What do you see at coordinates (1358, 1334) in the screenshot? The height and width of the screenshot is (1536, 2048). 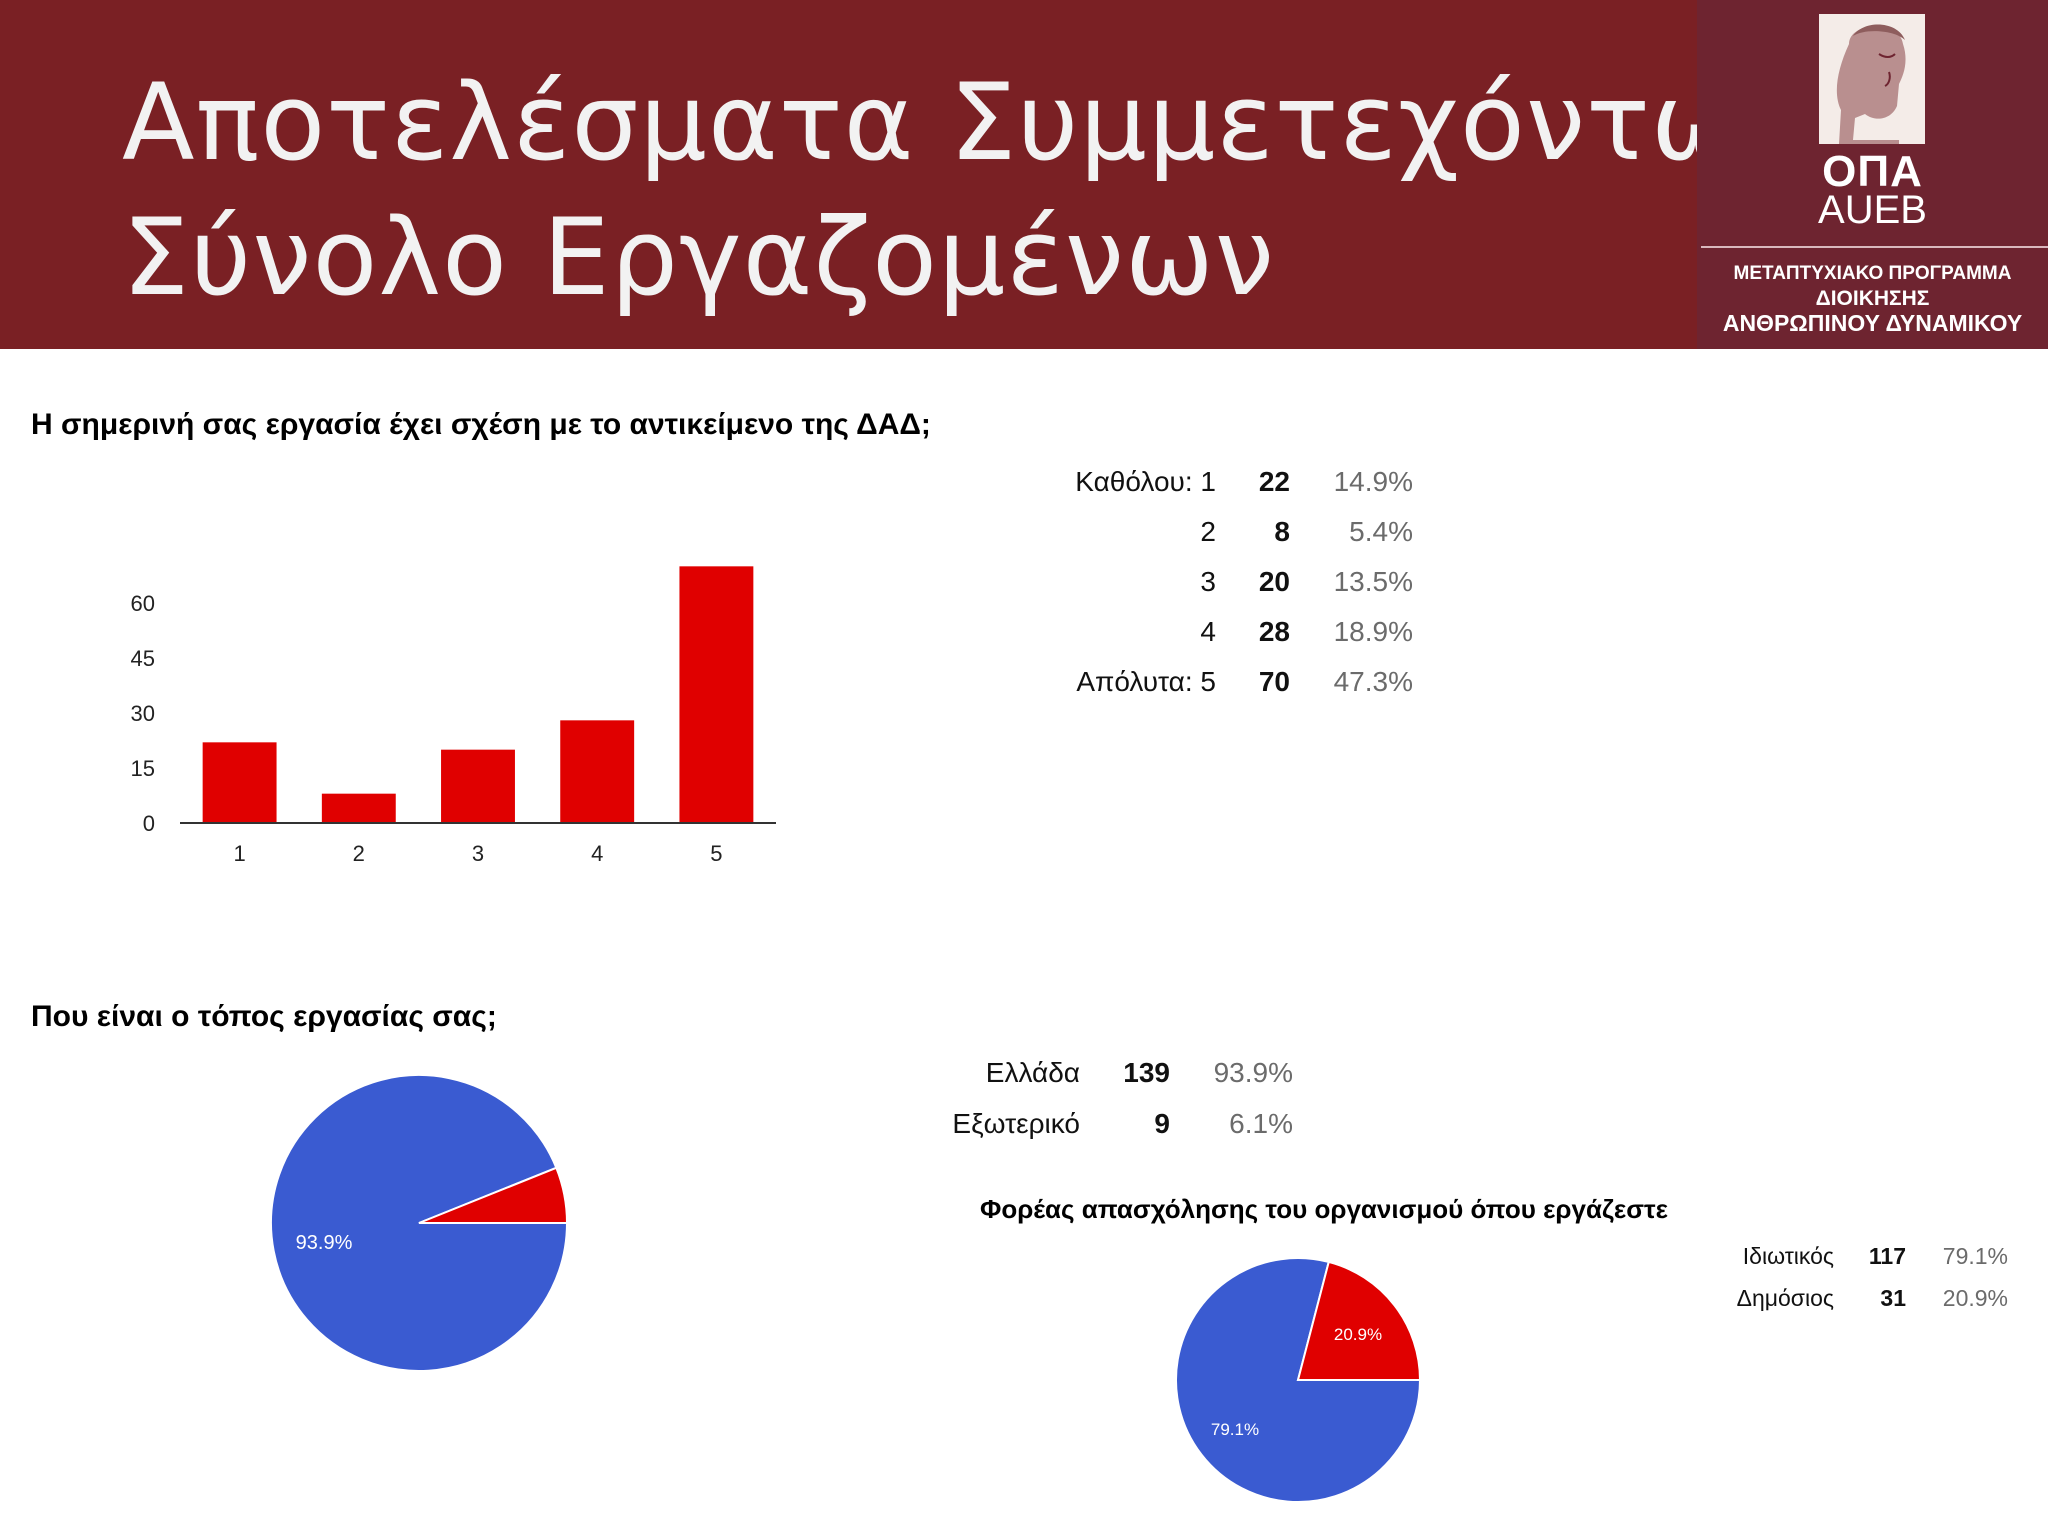 I see `pie-slice-label: 20.9%` at bounding box center [1358, 1334].